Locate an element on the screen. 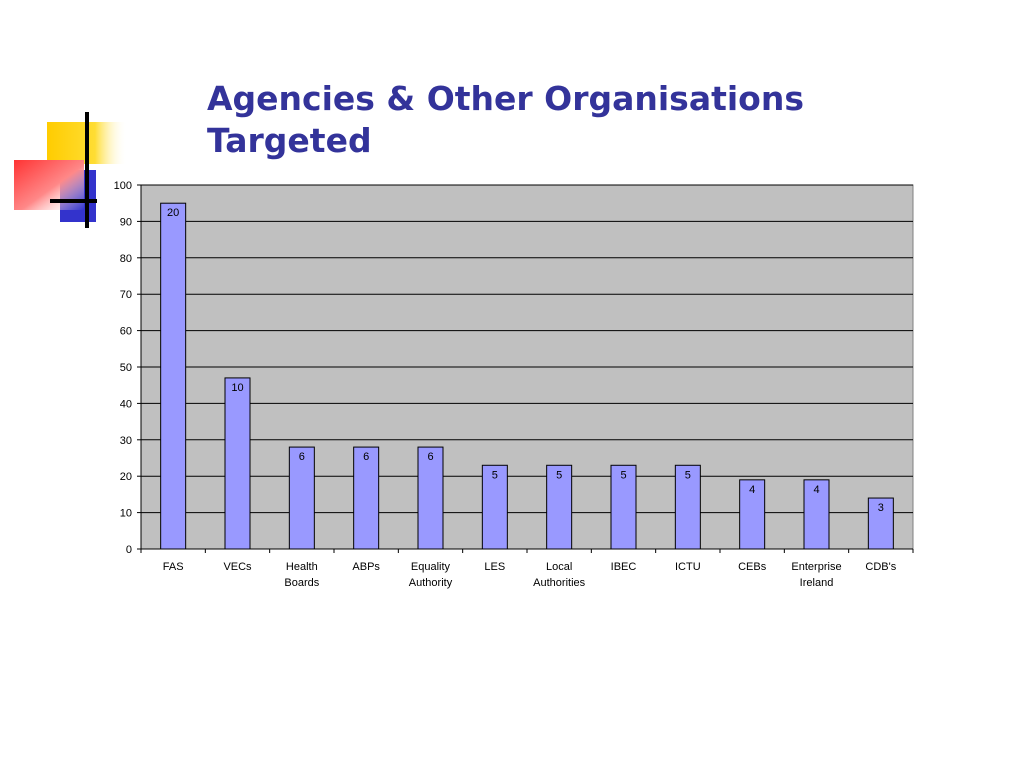  y-tick-label: 60 is located at coordinates (126, 332).